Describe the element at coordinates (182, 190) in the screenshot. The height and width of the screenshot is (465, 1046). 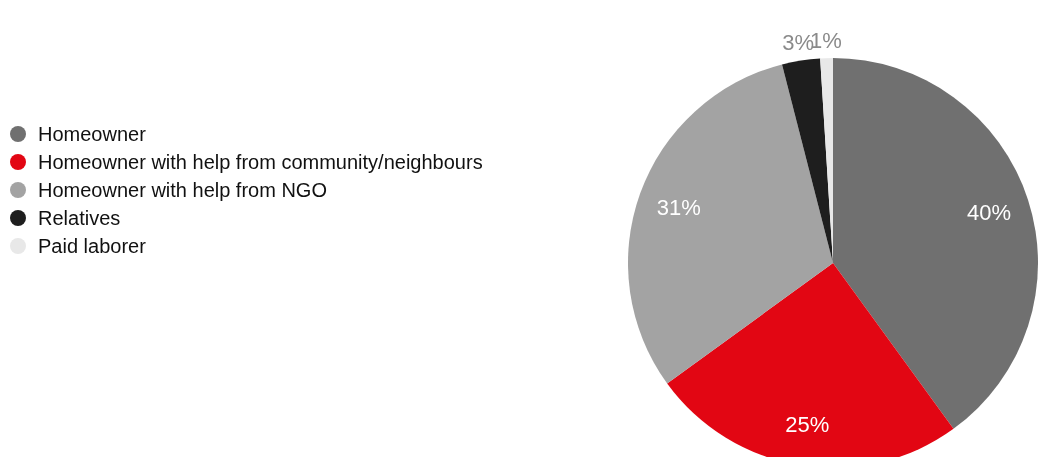
I see `legend-label: Homeowner with help from NGO` at that location.